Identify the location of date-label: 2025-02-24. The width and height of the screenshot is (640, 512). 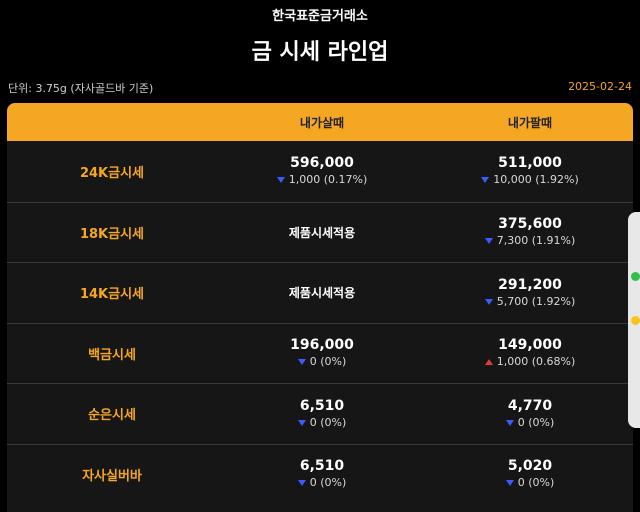
(600, 86).